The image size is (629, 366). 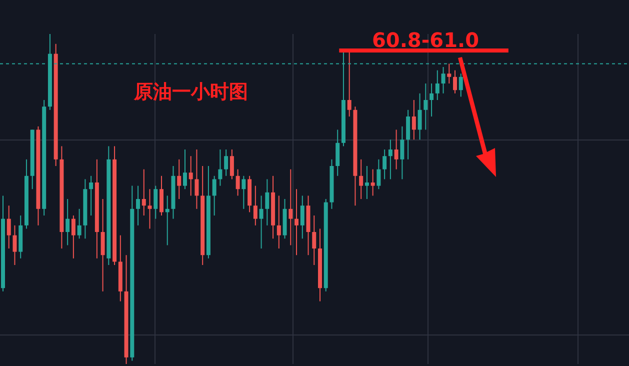 I want to click on annotation: 60.8-61.0, so click(x=425, y=40).